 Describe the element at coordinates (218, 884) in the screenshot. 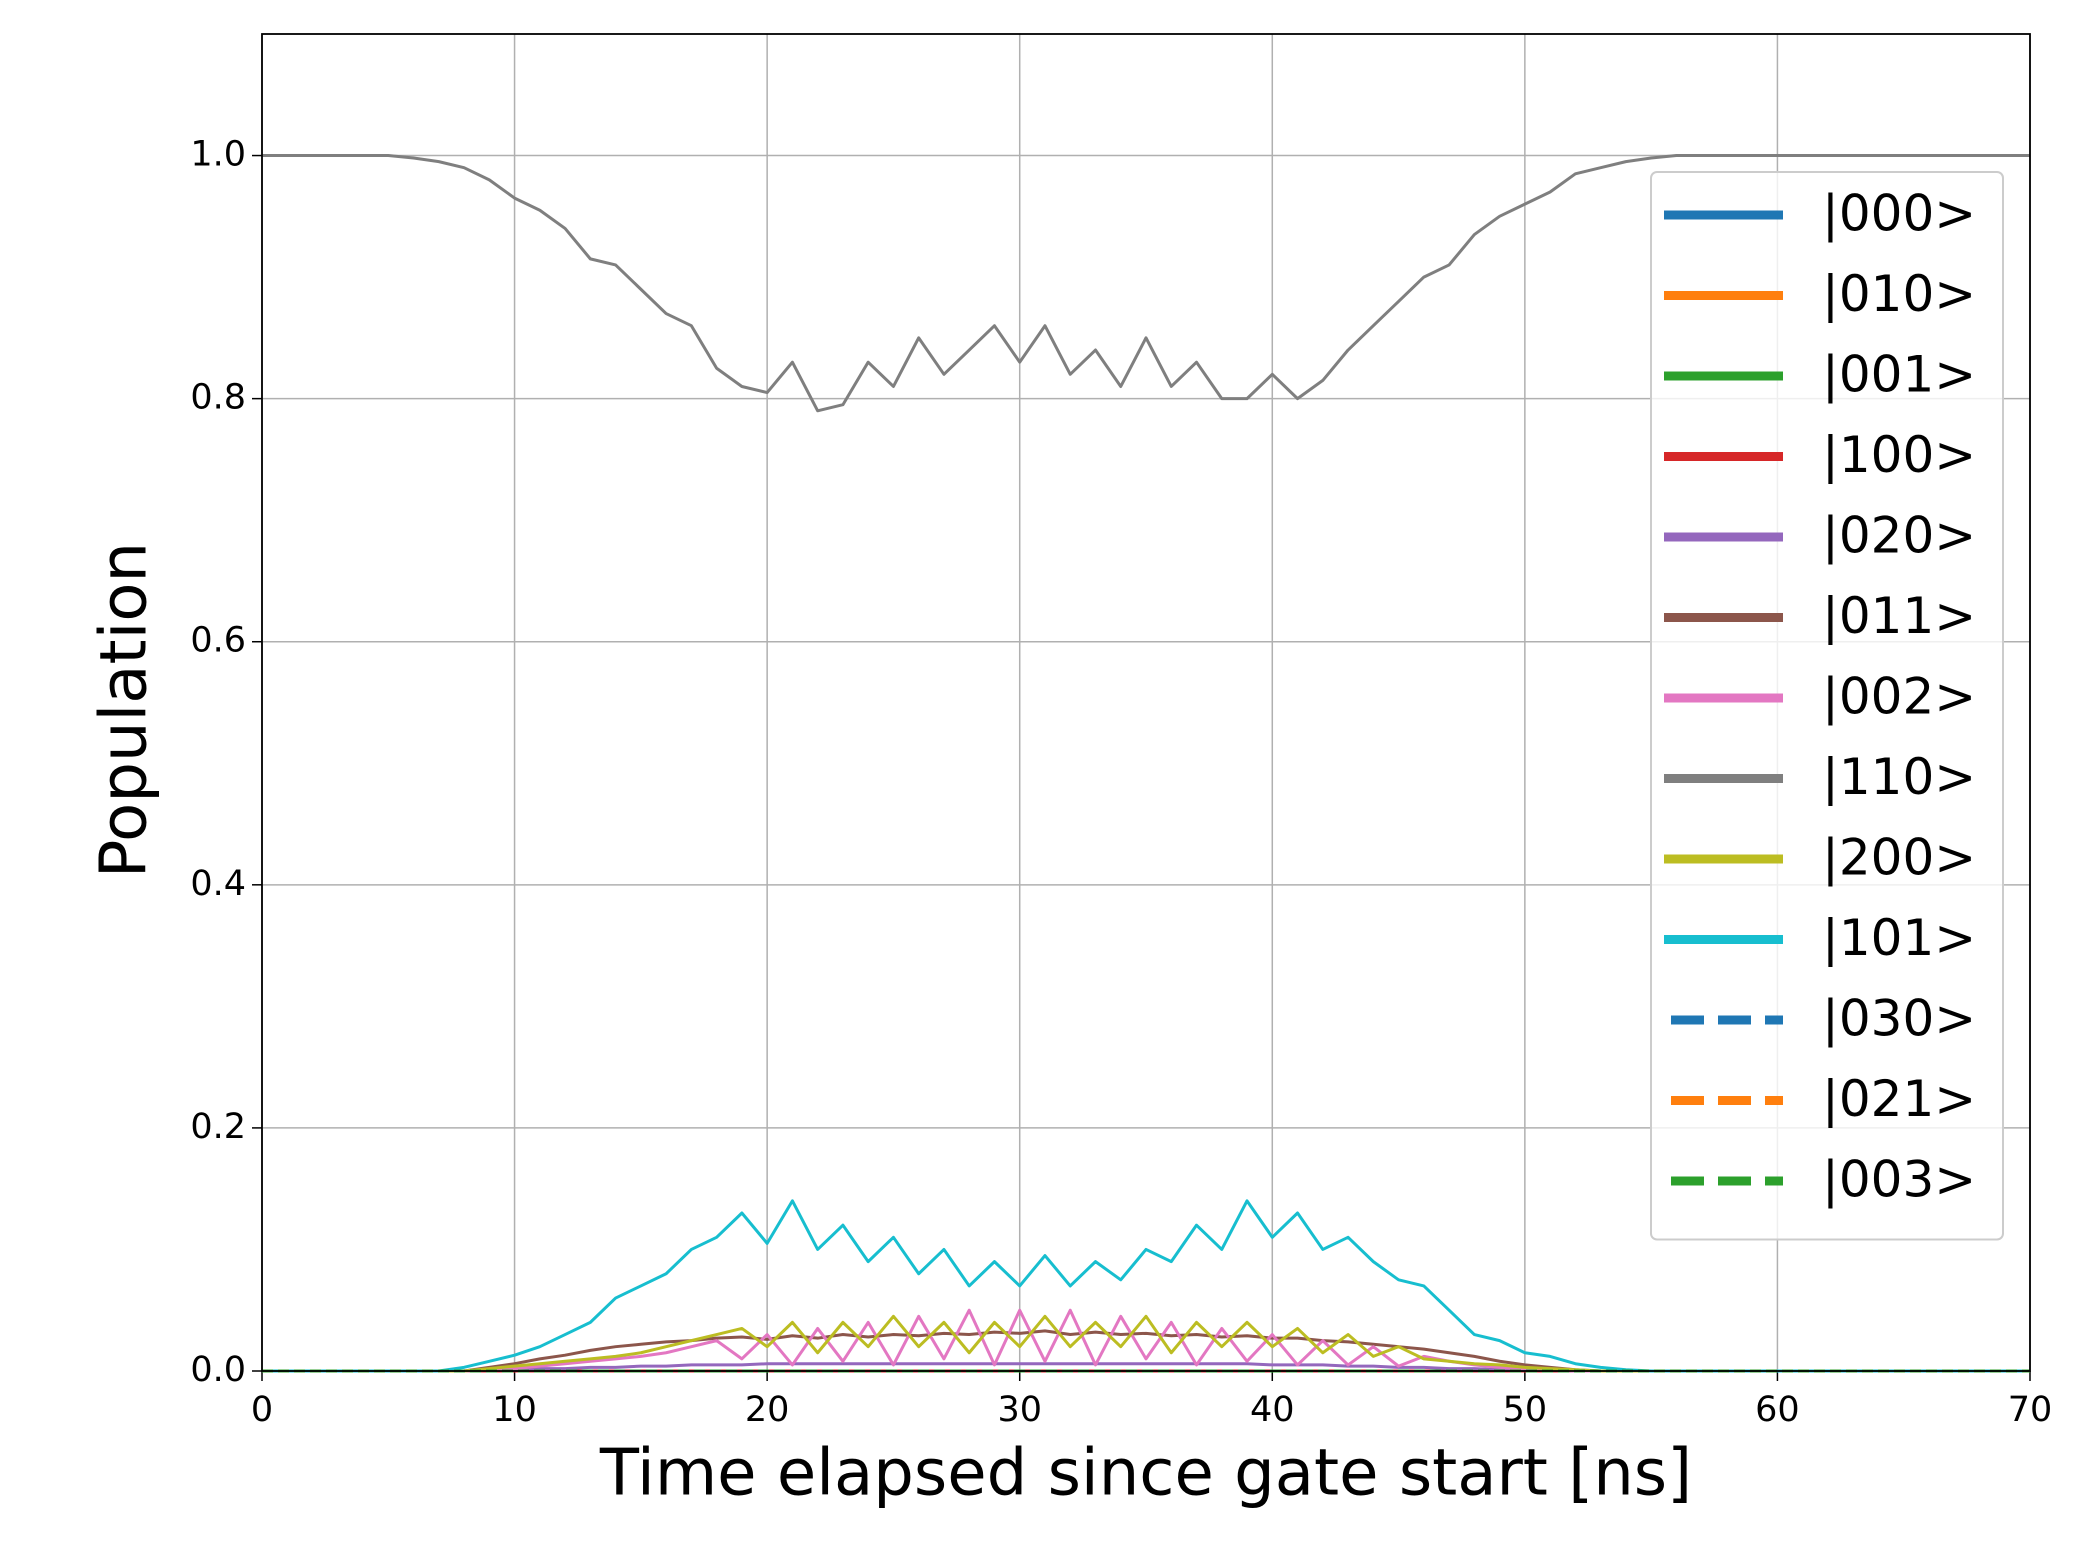

I see `y-tick-label: 0.4` at that location.